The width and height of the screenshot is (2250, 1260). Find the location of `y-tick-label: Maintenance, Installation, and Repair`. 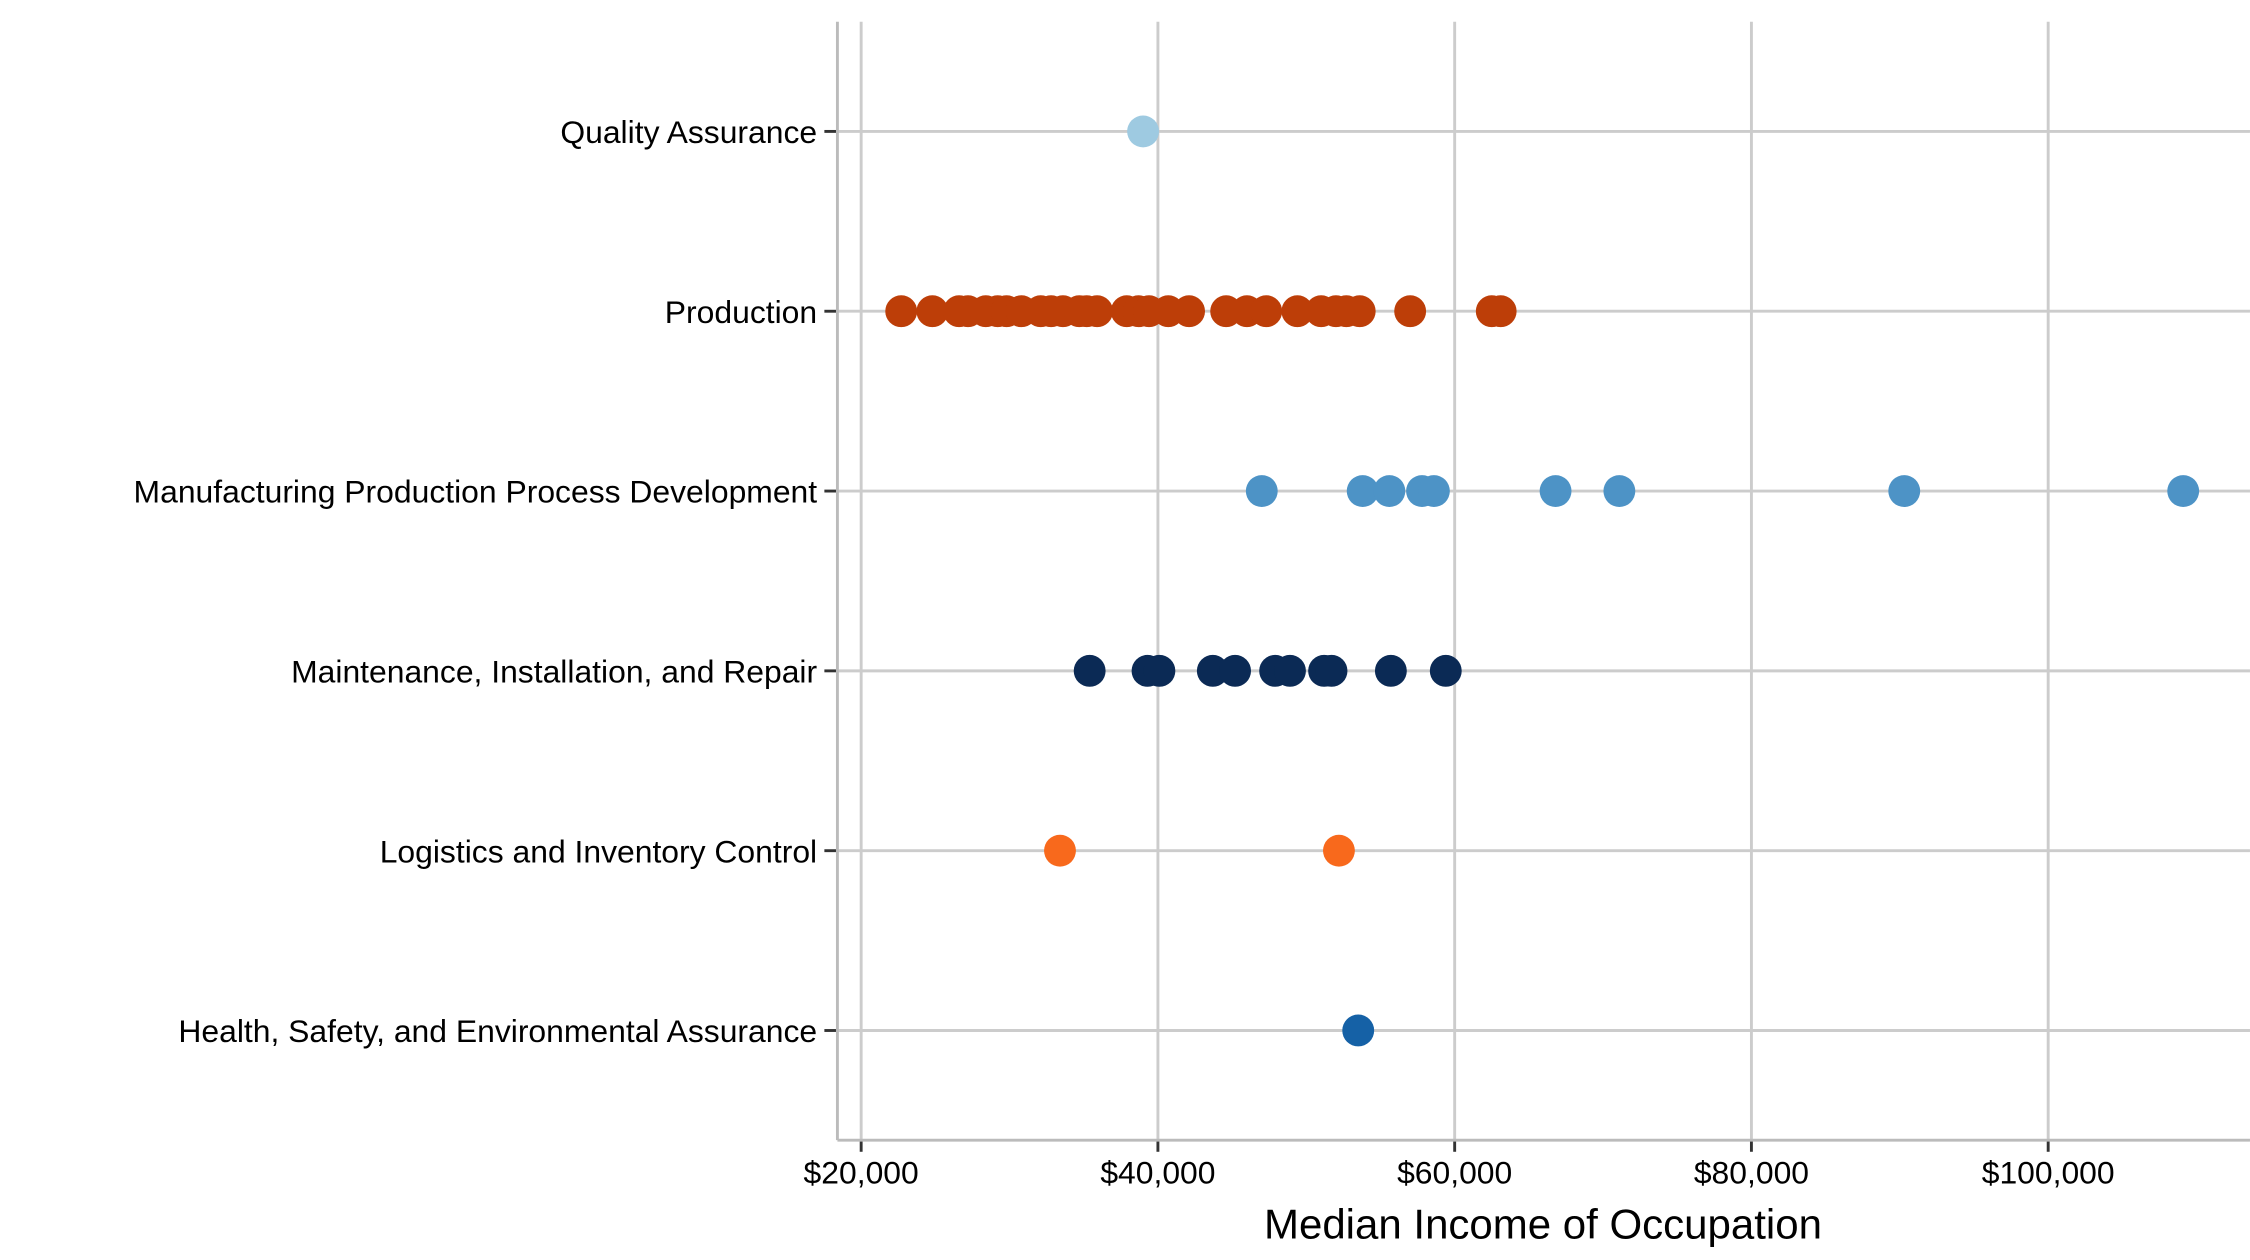

y-tick-label: Maintenance, Installation, and Repair is located at coordinates (554, 671).